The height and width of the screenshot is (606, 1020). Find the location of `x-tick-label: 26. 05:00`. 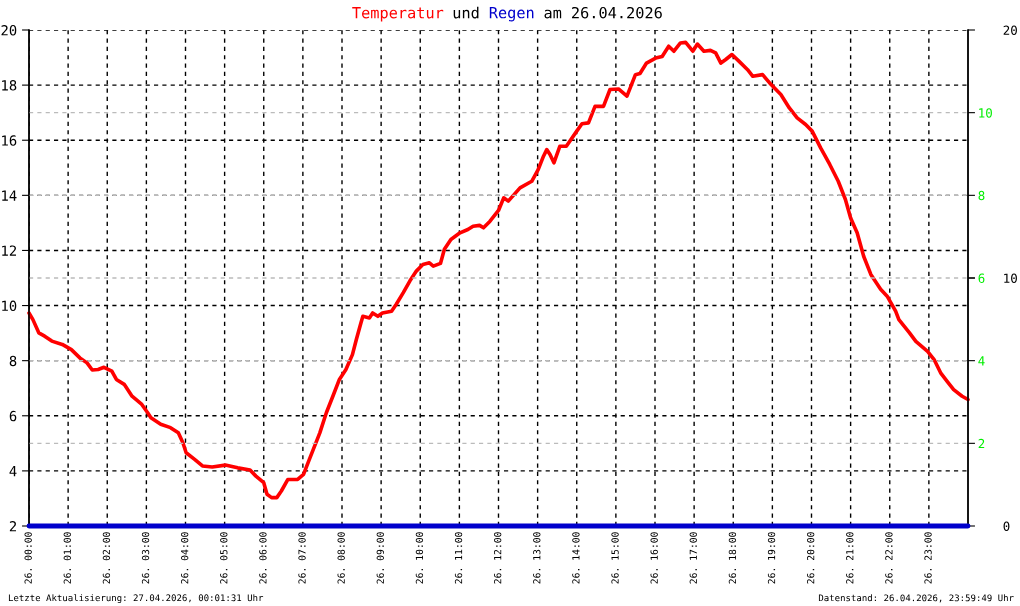

x-tick-label: 26. 05:00 is located at coordinates (224, 558).